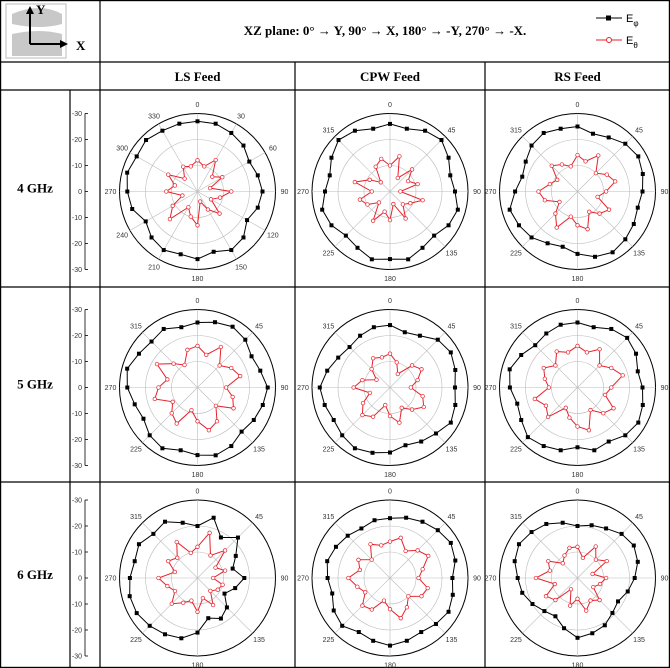 This screenshot has width=670, height=668. Describe the element at coordinates (632, 20) in the screenshot. I see `legend-label: Eφ` at that location.